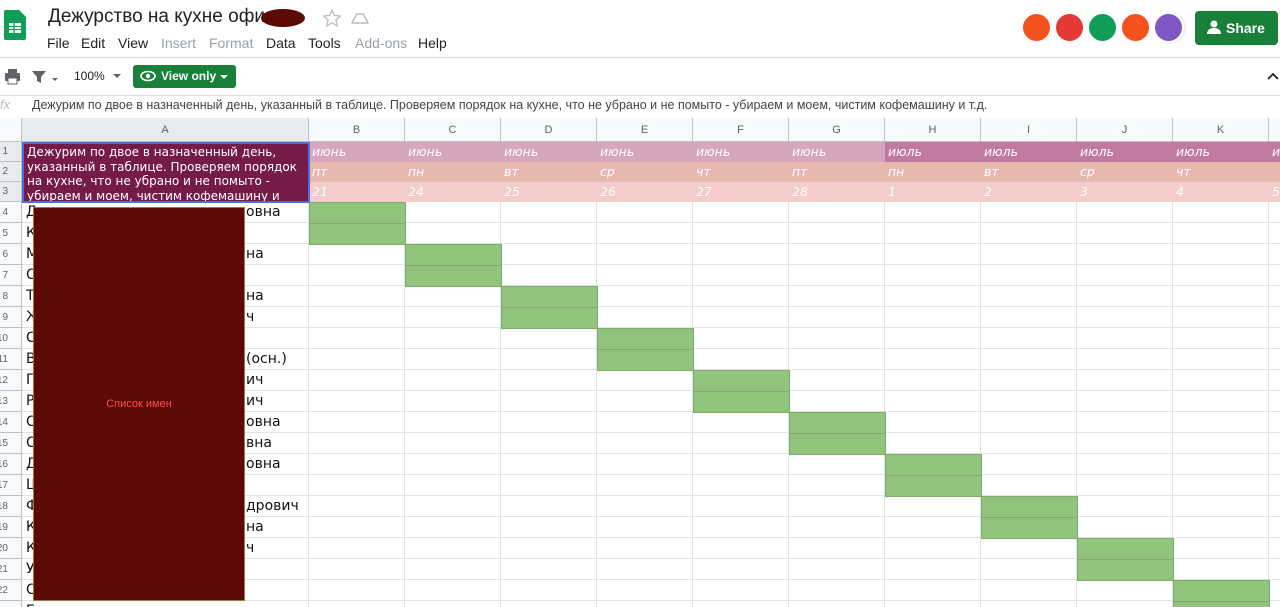 The image size is (1280, 607). What do you see at coordinates (324, 43) in the screenshot?
I see `menu-item: Tools` at bounding box center [324, 43].